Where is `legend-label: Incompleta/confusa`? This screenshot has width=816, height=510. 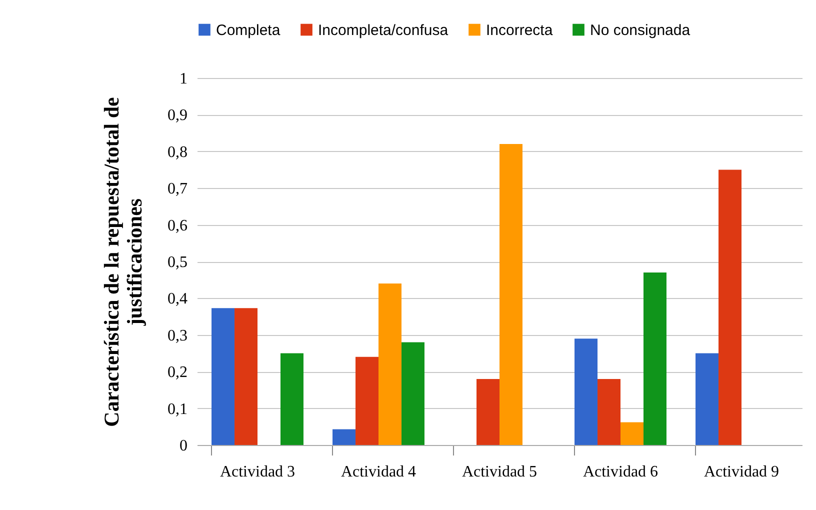
legend-label: Incompleta/confusa is located at coordinates (383, 30).